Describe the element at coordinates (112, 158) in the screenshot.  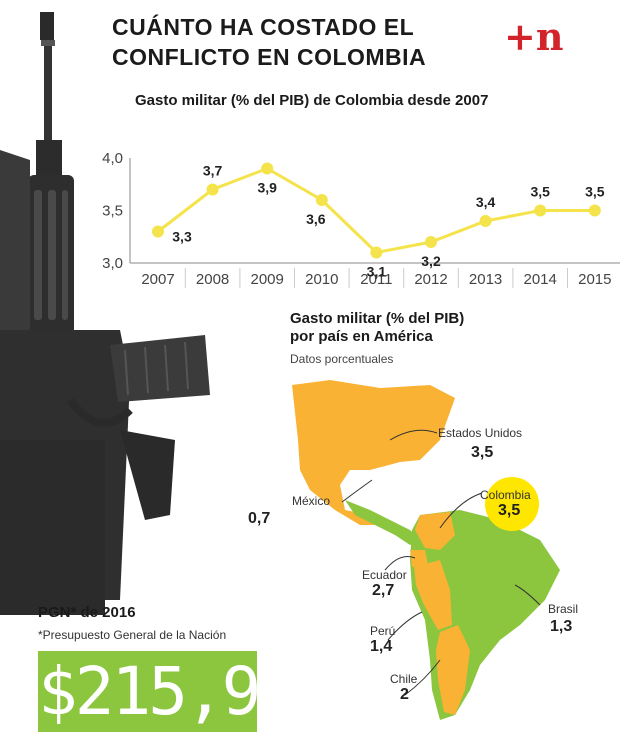
I see `y-tick-label: 4,0` at that location.